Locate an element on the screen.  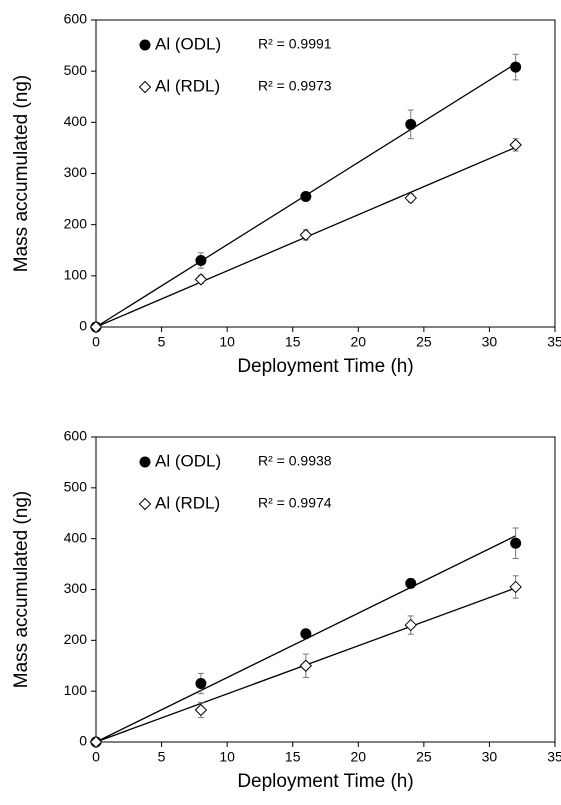
annotation: R² = 0.9973 is located at coordinates (295, 86).